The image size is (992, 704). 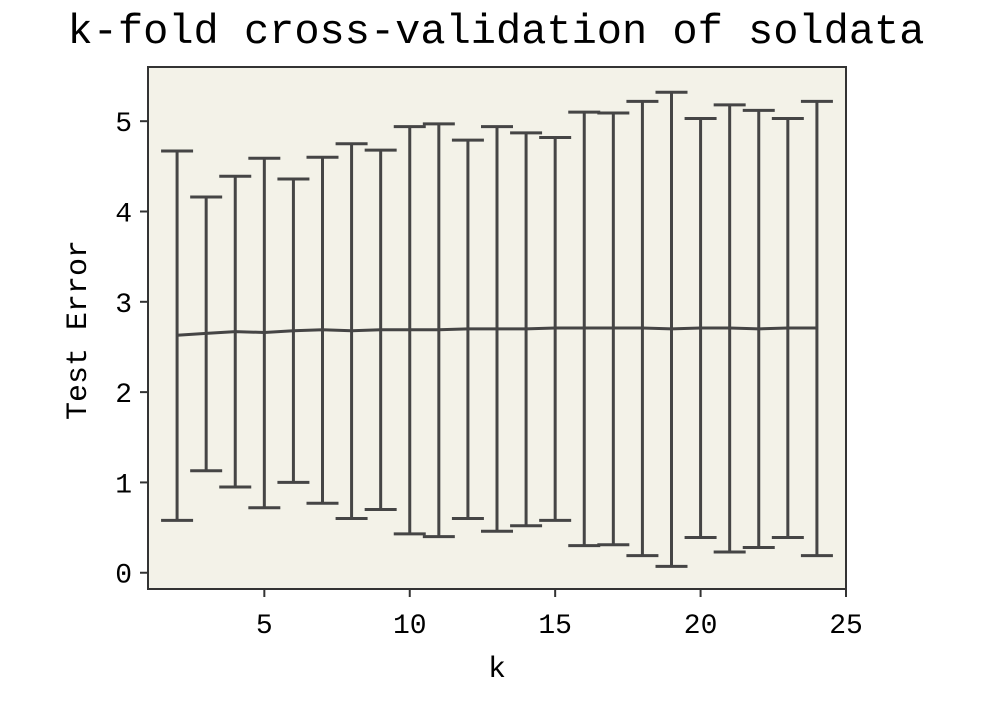 I want to click on x-tick-label: 10, so click(x=410, y=626).